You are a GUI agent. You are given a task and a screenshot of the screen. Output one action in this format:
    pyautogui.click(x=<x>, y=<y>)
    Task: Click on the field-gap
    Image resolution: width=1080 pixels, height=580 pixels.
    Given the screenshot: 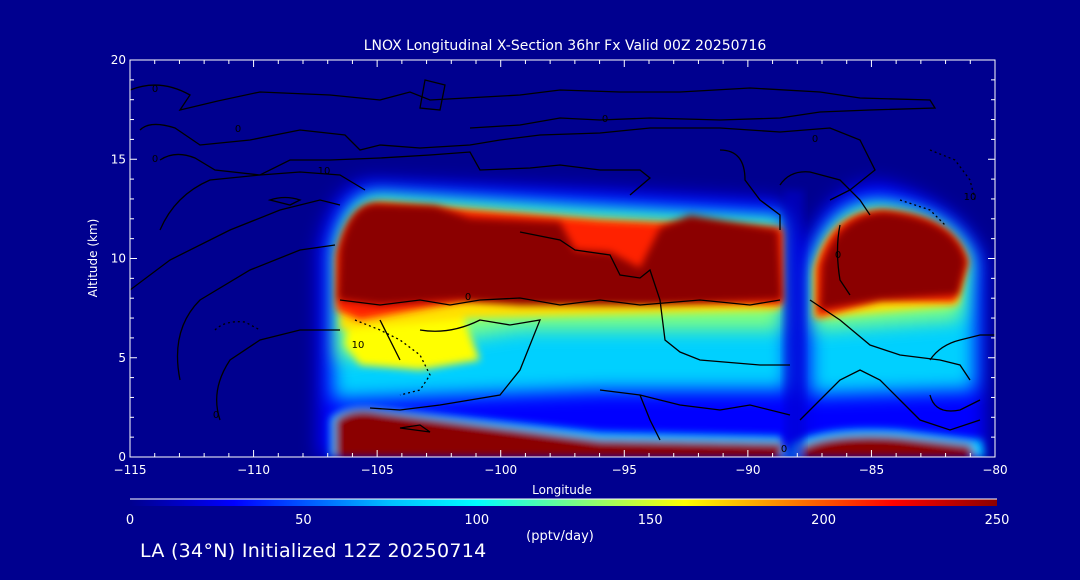 What is the action you would take?
    pyautogui.click(x=794, y=323)
    